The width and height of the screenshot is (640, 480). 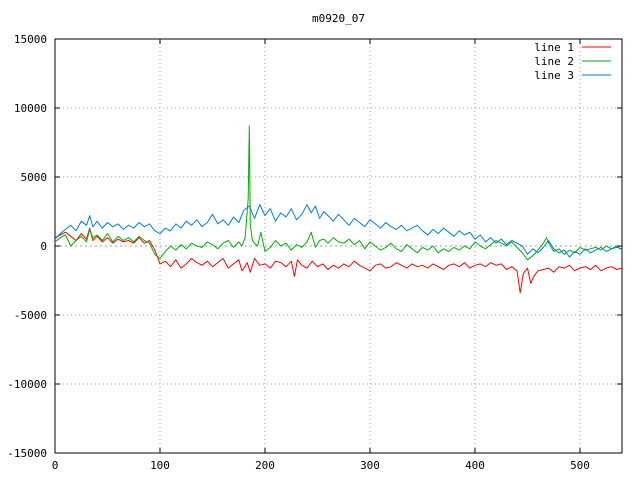 I want to click on y-tick-label: 5000, so click(x=34, y=177).